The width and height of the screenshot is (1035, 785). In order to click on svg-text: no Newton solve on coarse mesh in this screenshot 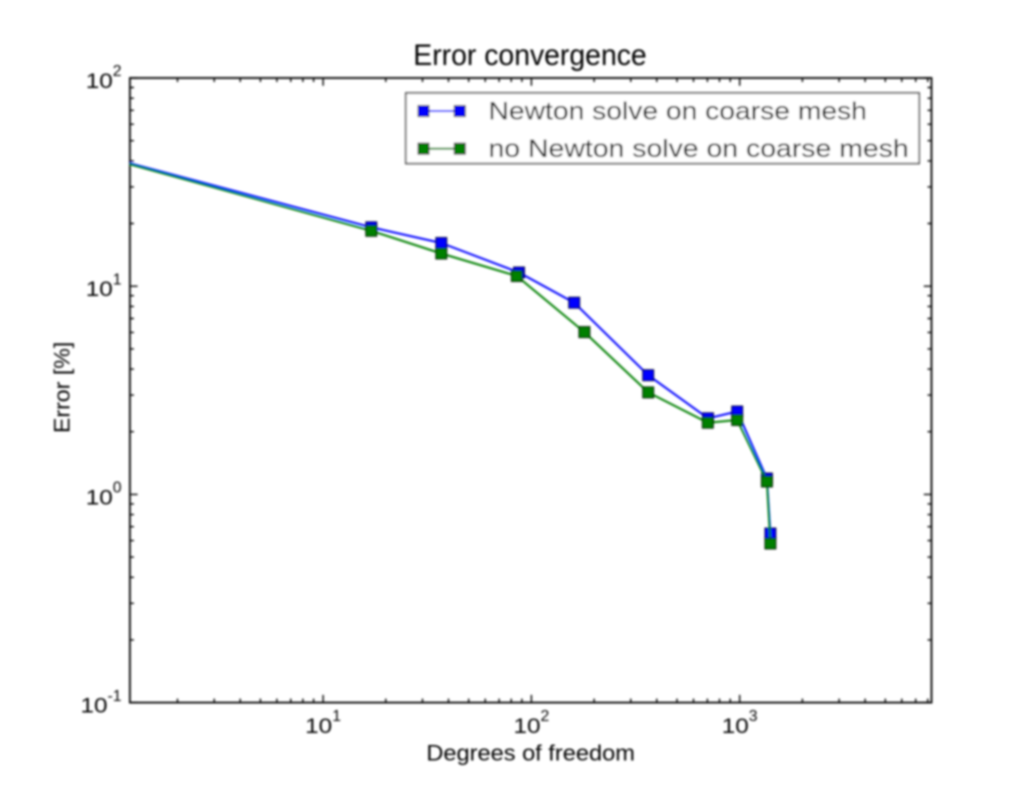, I will do `click(699, 149)`.